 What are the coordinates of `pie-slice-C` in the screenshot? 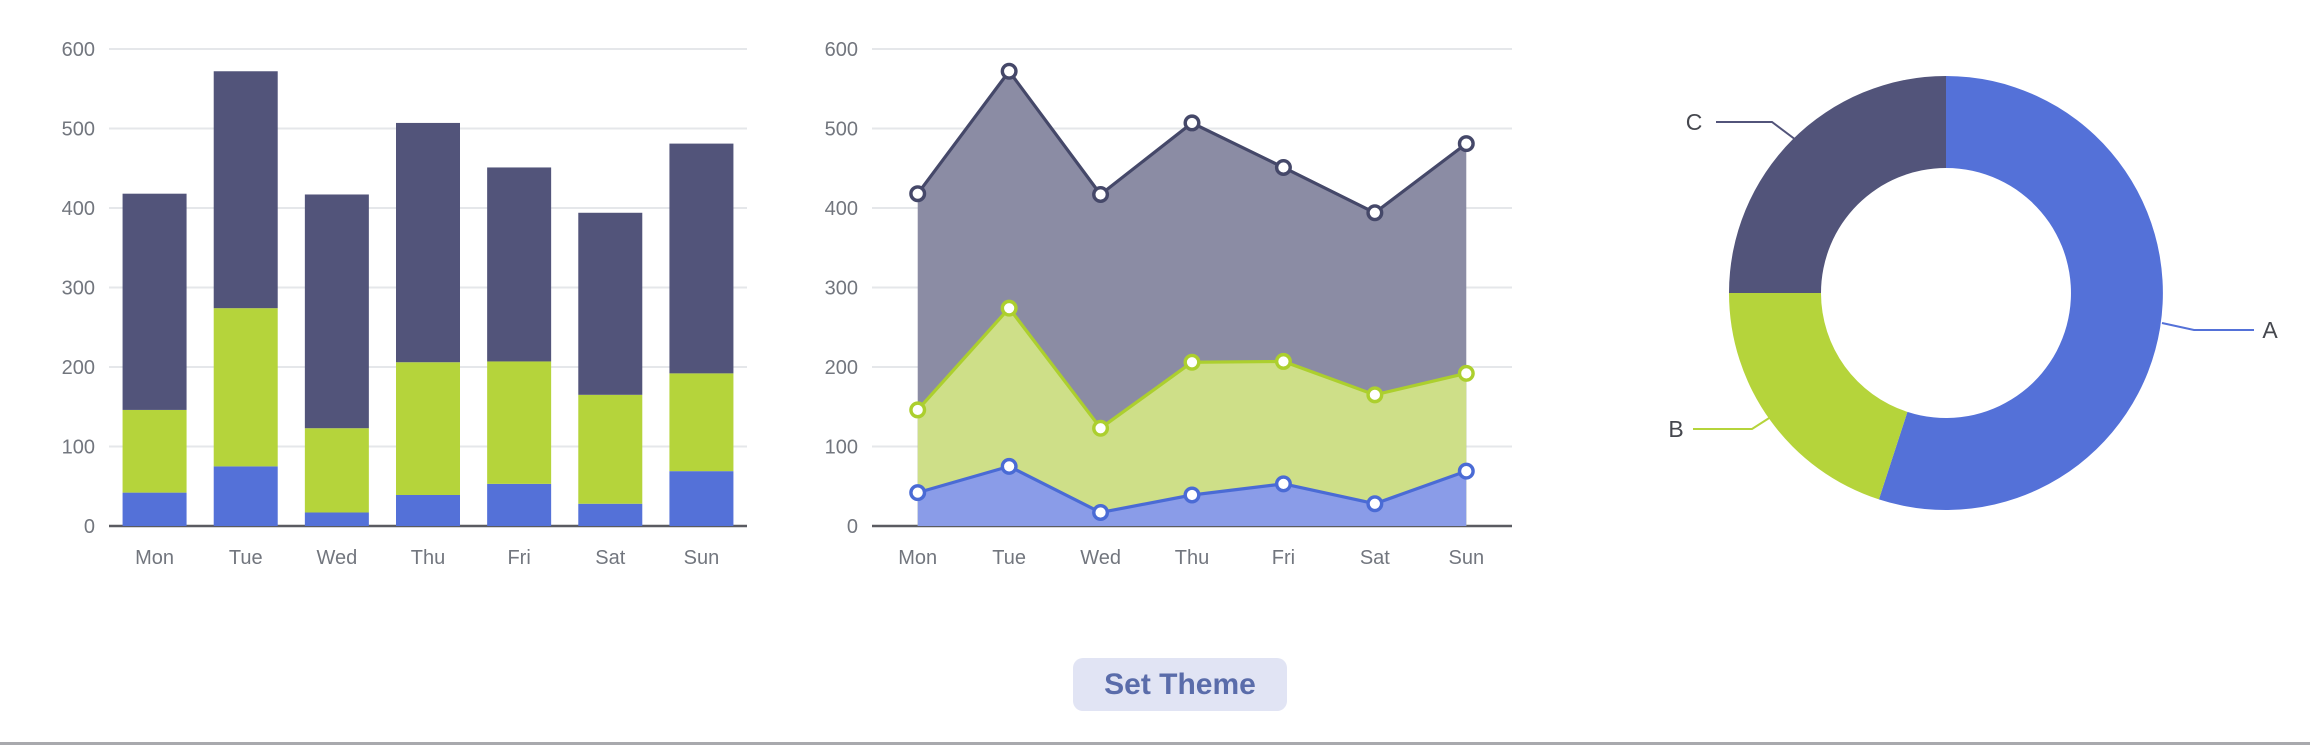 It's located at (1837, 184).